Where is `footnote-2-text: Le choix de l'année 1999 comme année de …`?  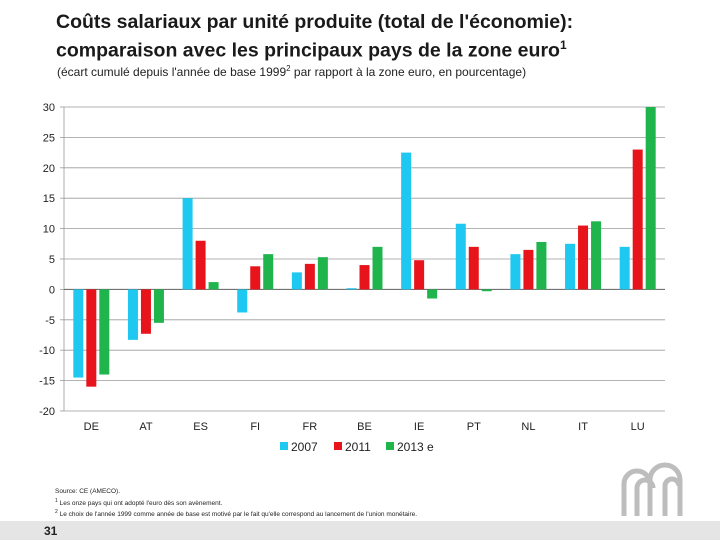
footnote-2-text: Le choix de l'année 1999 comme année de … is located at coordinates (237, 515).